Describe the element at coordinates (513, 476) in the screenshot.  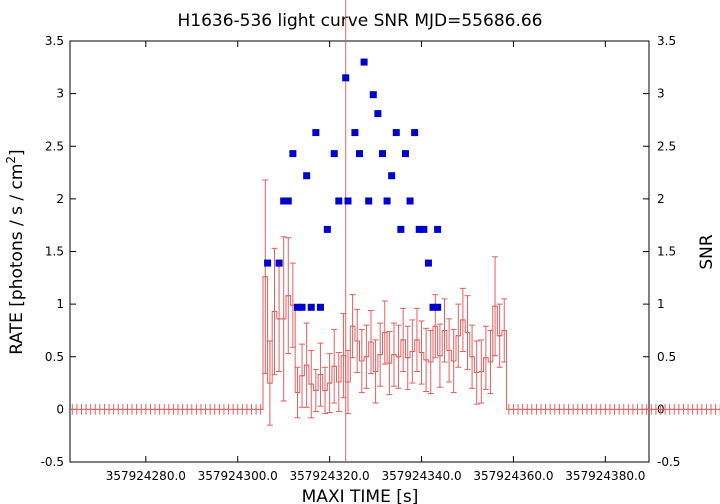
I see `x-tick-label: 357924360.0` at that location.